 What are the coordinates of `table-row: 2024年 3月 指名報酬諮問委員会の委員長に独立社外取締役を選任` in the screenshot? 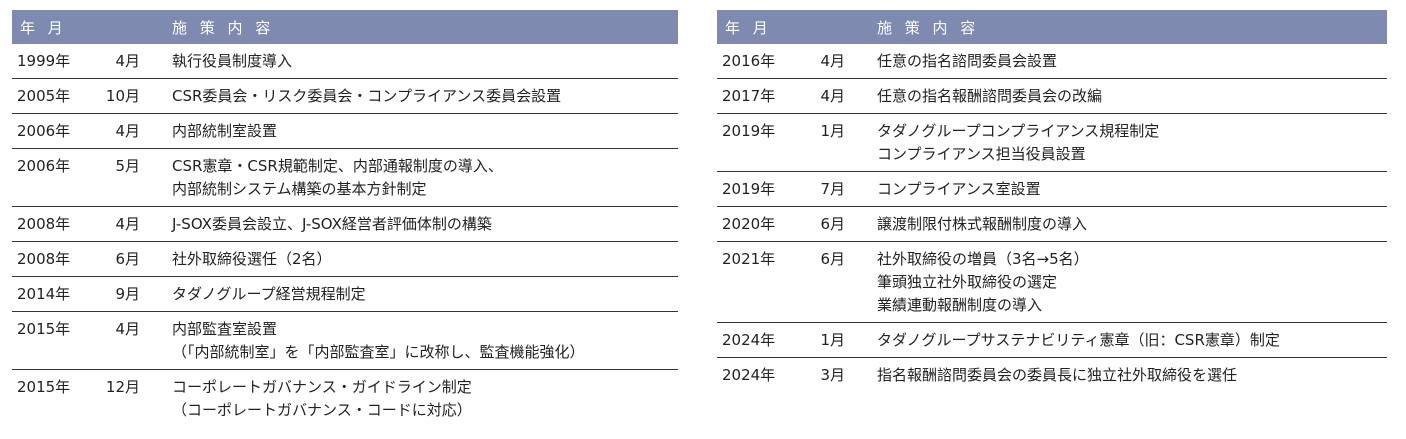 It's located at (1052, 375).